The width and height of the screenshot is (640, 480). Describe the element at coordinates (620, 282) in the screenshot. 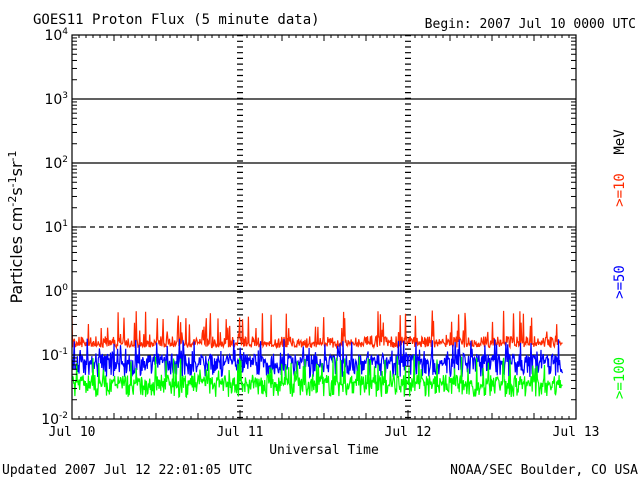

I see `legend-entry: >=50` at that location.